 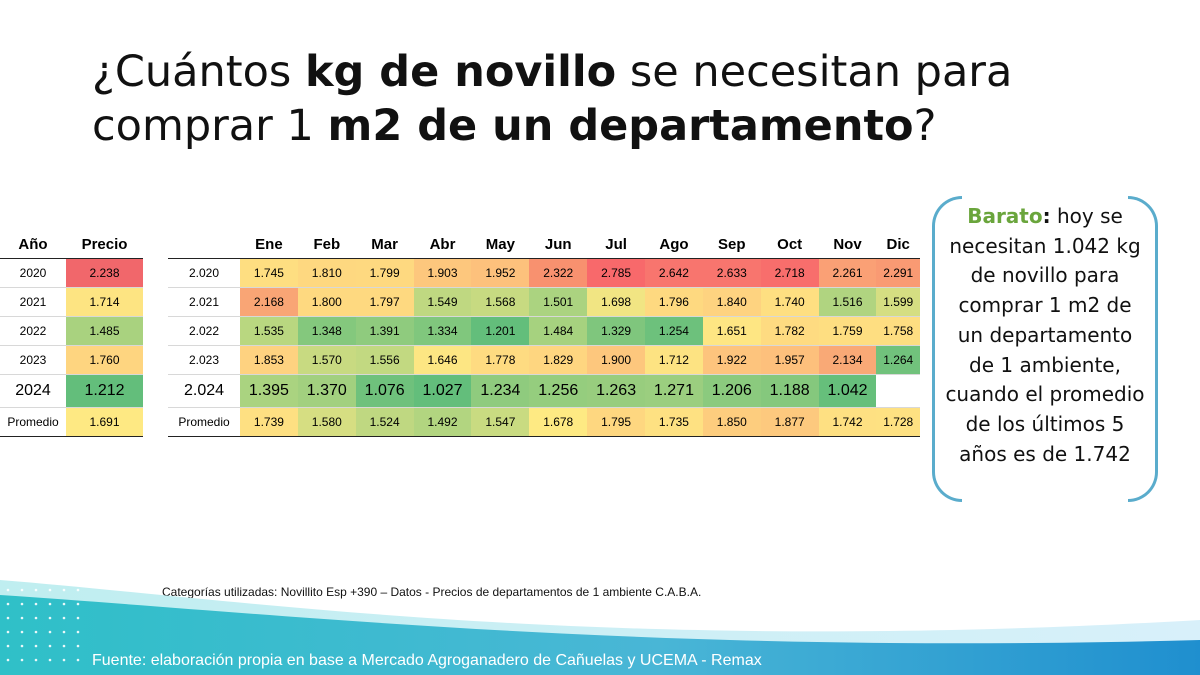 I want to click on value-cell, so click(x=898, y=391).